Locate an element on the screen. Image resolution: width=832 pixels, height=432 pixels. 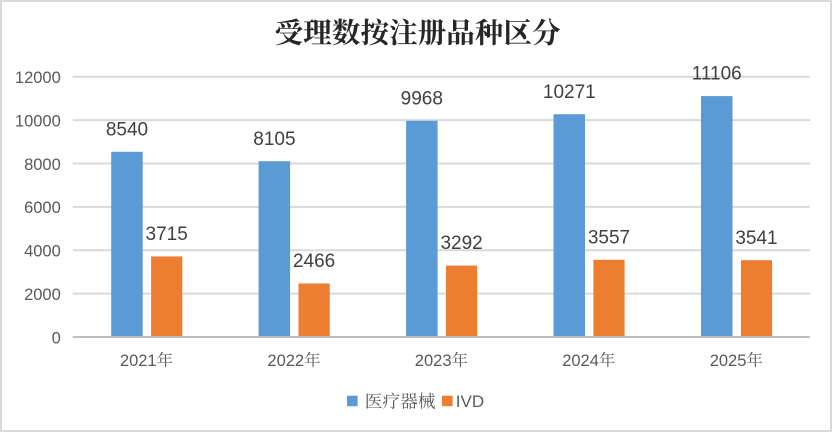
svg-text: IVD is located at coordinates (470, 401).